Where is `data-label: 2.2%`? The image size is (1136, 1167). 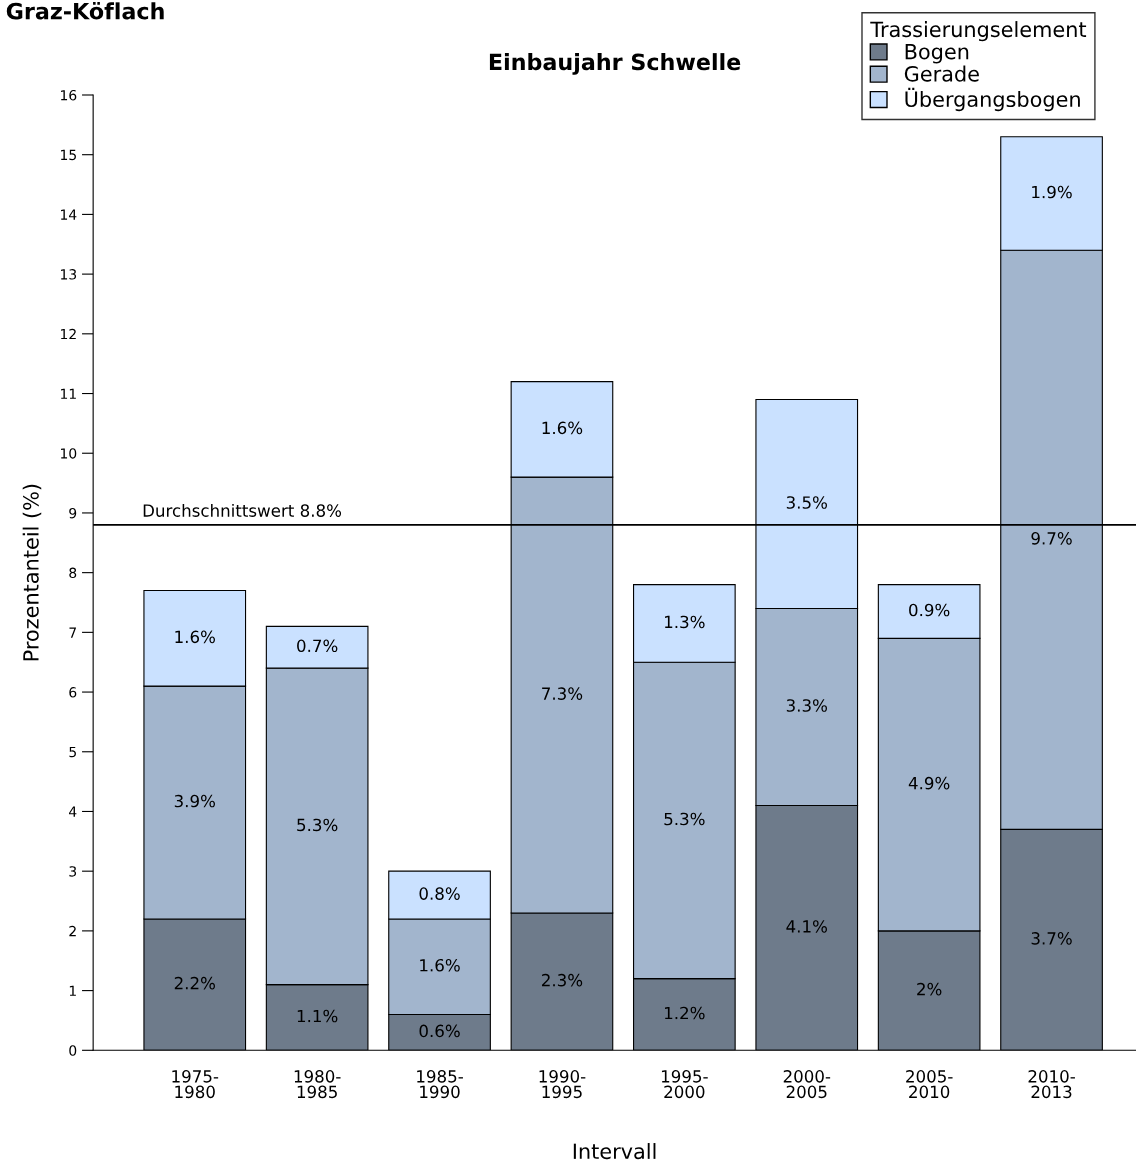
data-label: 2.2% is located at coordinates (194, 983).